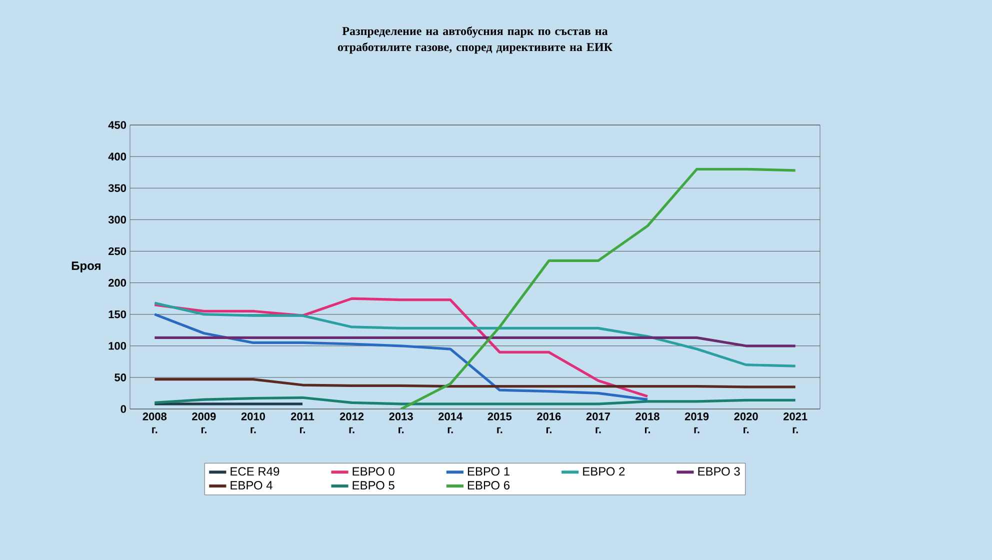 This screenshot has width=992, height=560. Describe the element at coordinates (549, 423) in the screenshot. I see `x-tick-label: 2016 г.` at that location.